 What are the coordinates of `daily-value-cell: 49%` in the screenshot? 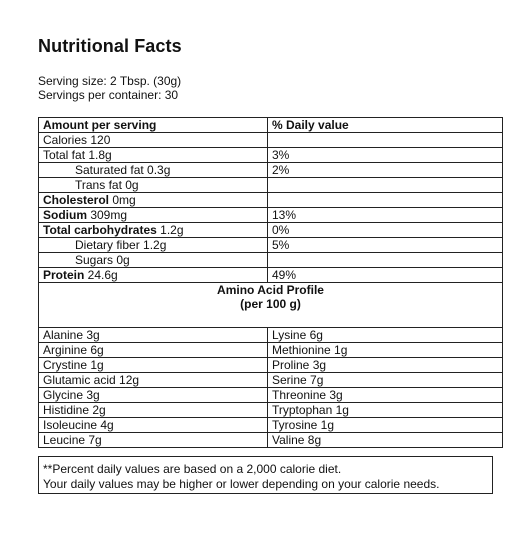 It's located at (385, 275).